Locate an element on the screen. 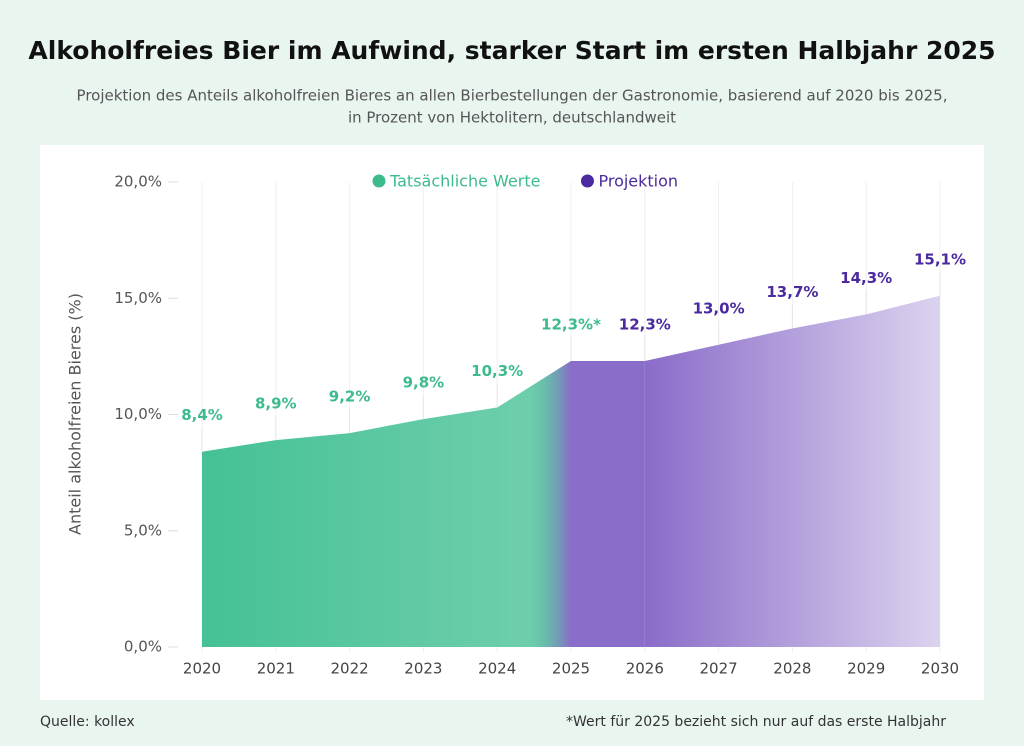  y-axis-label: Anteil alkoholfreien Bieres (%) is located at coordinates (75, 414).